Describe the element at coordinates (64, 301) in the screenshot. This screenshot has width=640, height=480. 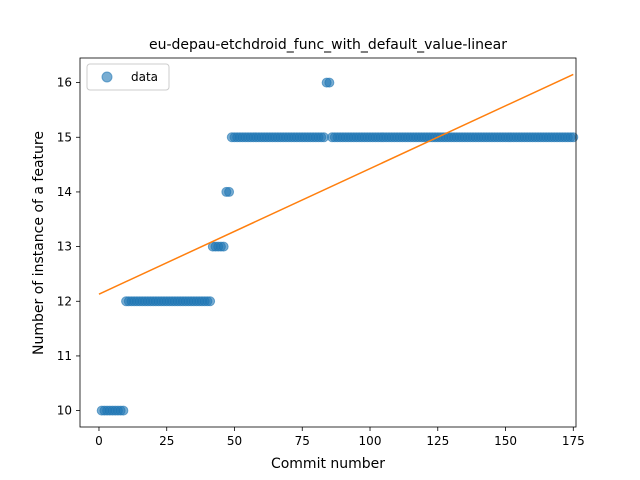
I see `y-tick-label: 12` at that location.